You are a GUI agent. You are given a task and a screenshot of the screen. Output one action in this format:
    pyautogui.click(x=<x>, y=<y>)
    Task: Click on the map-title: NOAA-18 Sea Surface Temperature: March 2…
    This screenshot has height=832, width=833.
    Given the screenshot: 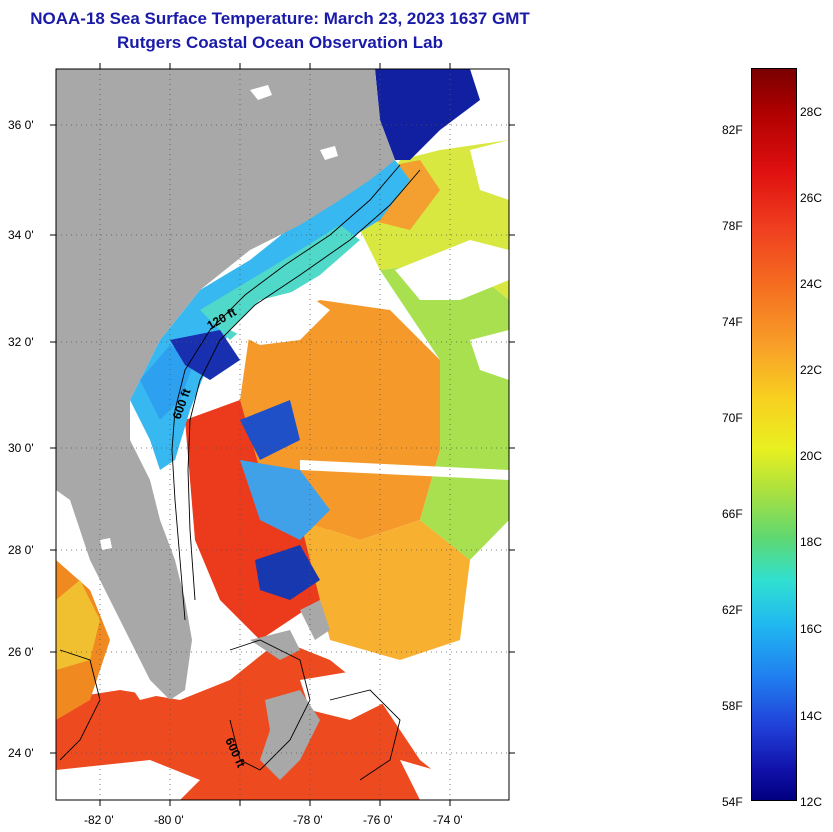 What is the action you would take?
    pyautogui.click(x=280, y=18)
    